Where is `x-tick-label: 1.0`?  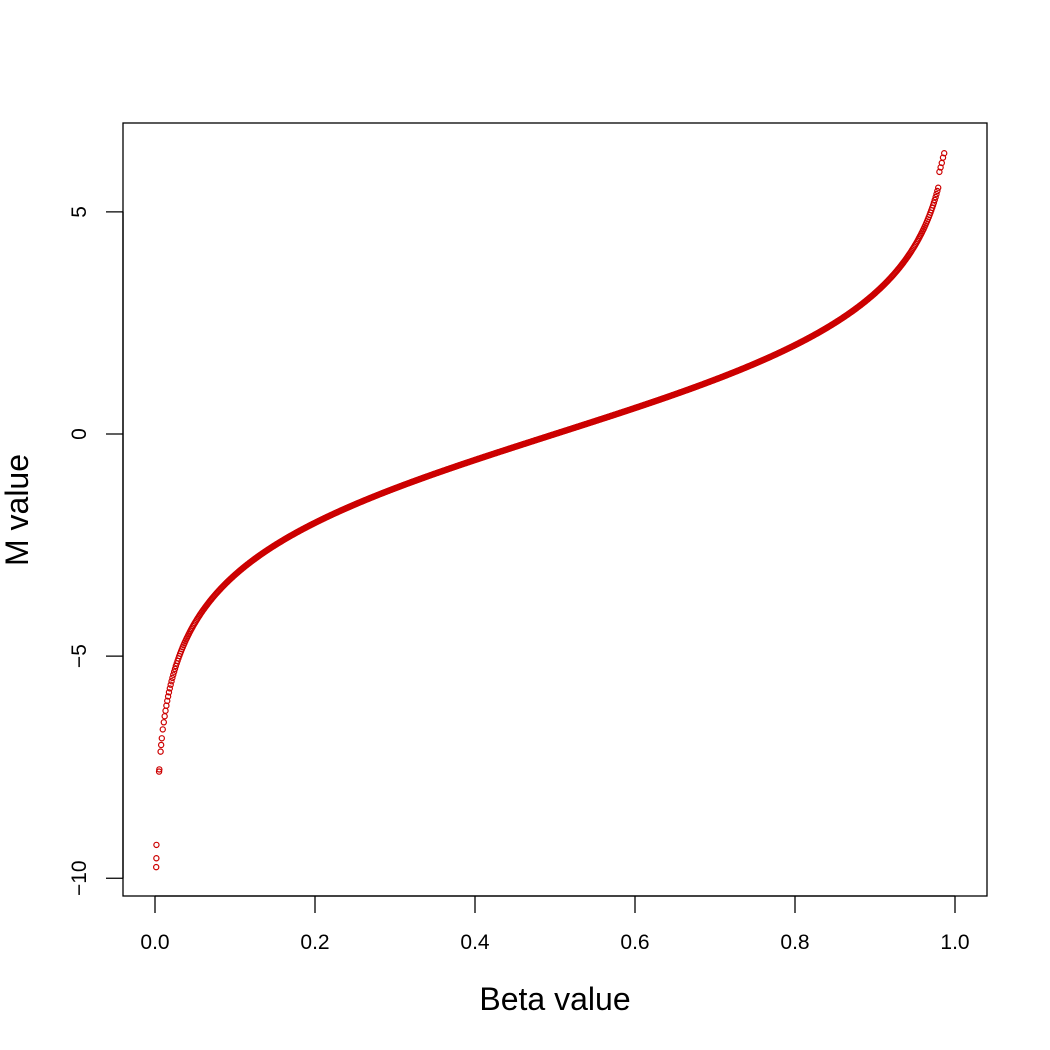 x-tick-label: 1.0 is located at coordinates (954, 942).